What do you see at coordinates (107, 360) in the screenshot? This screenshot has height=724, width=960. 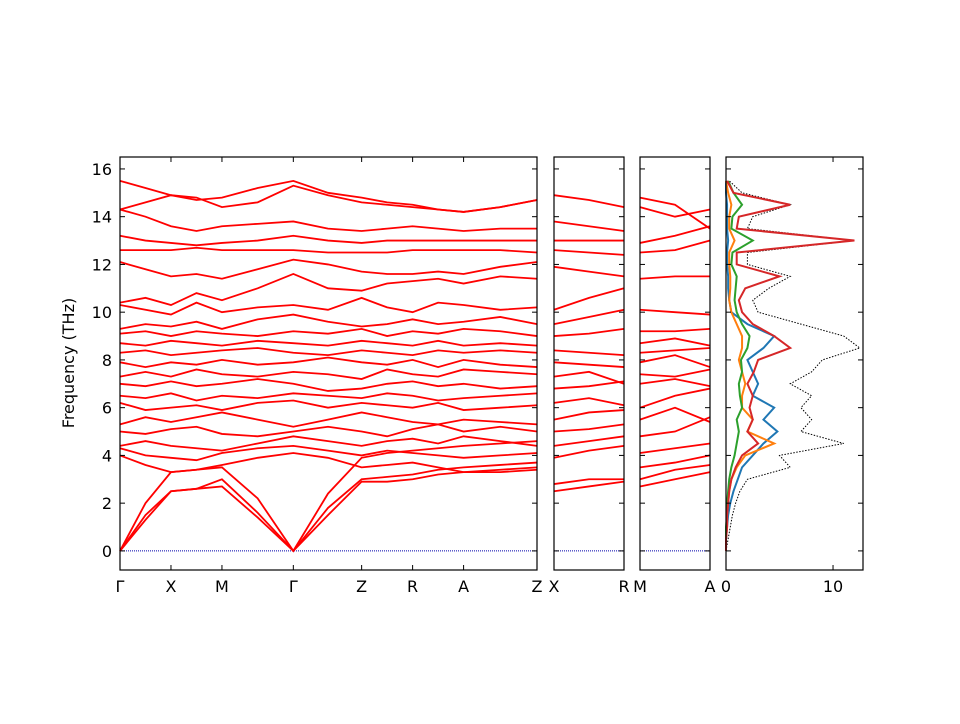 I see `y-tick-label: 8` at bounding box center [107, 360].